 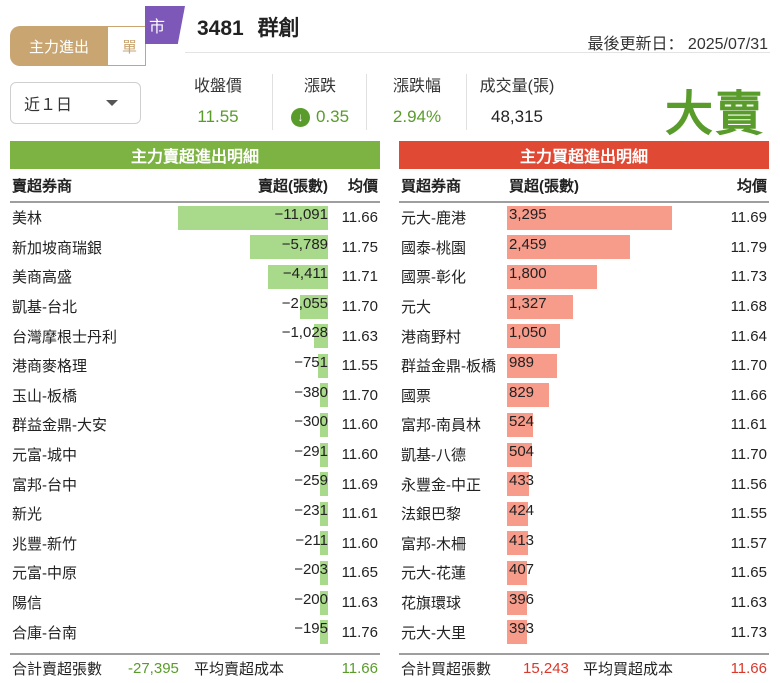 I want to click on net-value: −5,789, so click(x=304, y=244).